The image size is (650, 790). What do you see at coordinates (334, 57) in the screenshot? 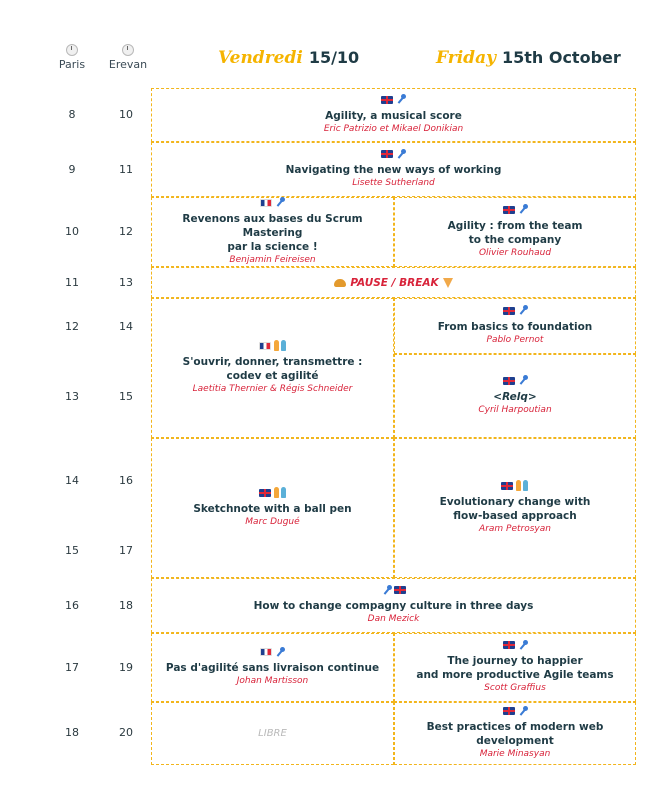
I see `day-date: 15/10` at bounding box center [334, 57].